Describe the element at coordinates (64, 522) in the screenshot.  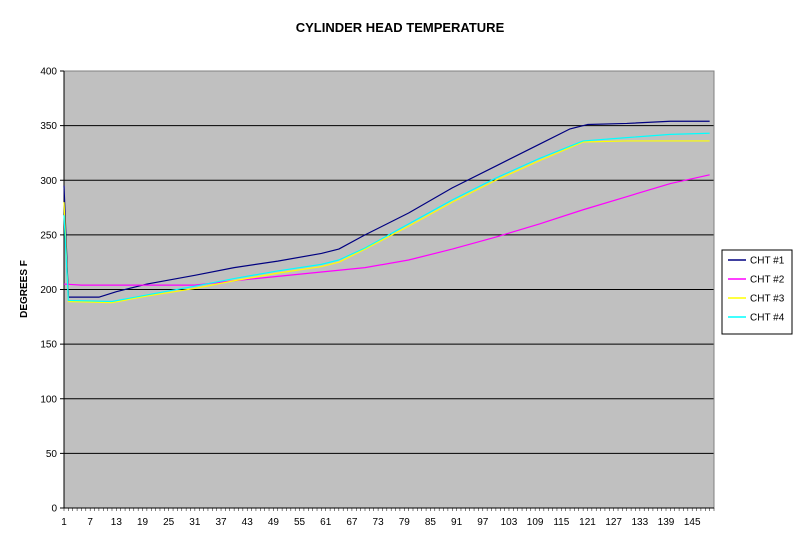
I see `x-tick-label: 1` at that location.